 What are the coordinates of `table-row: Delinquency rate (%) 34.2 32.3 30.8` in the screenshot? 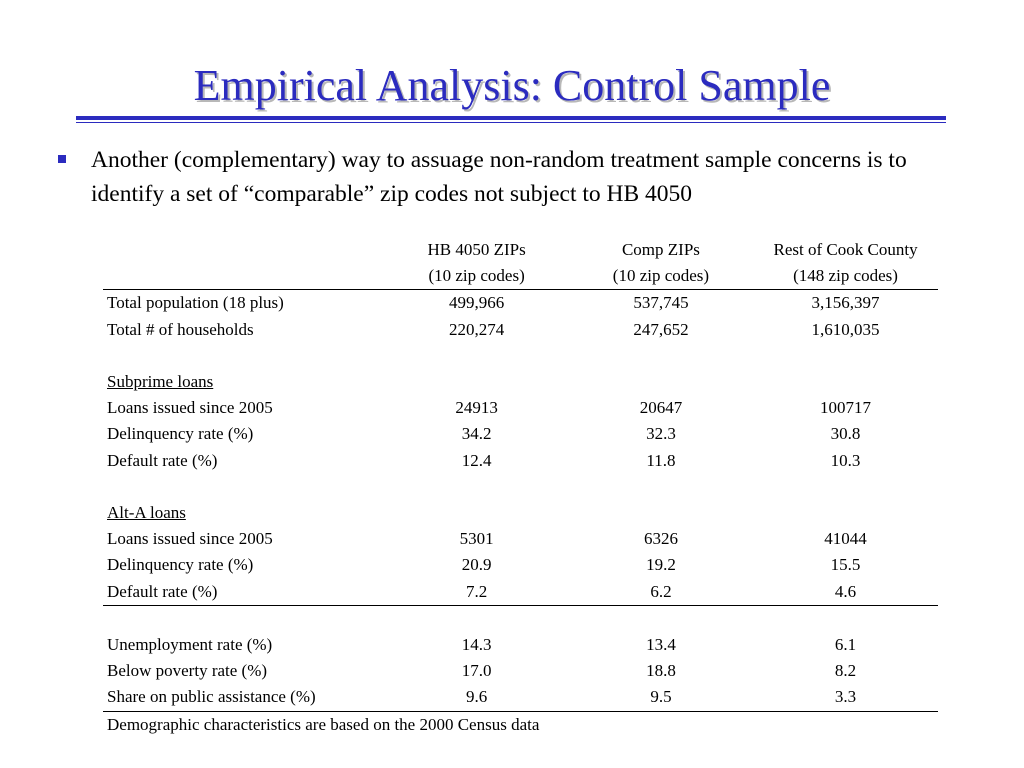 It's located at (520, 434).